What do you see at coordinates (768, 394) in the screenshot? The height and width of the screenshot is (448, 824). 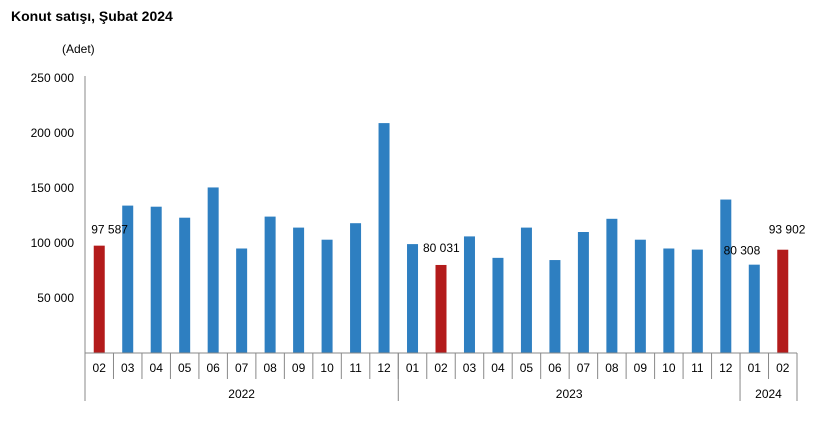 I see `year-label: 2024` at bounding box center [768, 394].